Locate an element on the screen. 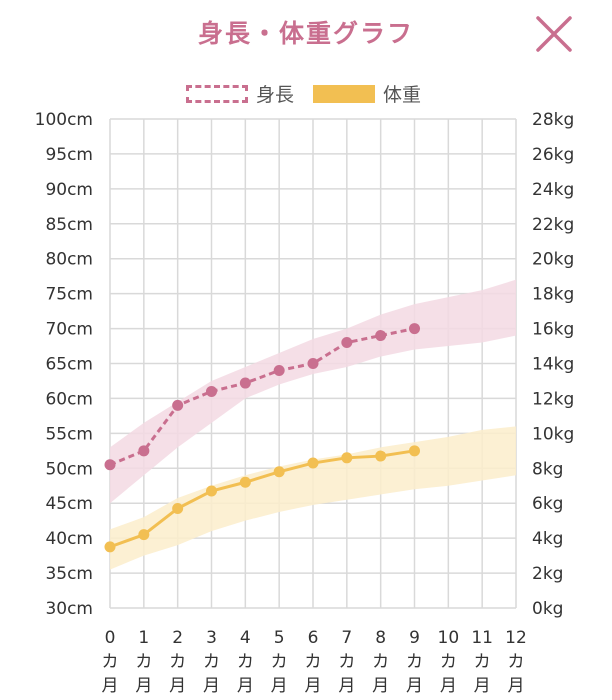 Image resolution: width=612 pixels, height=700 pixels. x-tick-label: 6 is located at coordinates (313, 638).